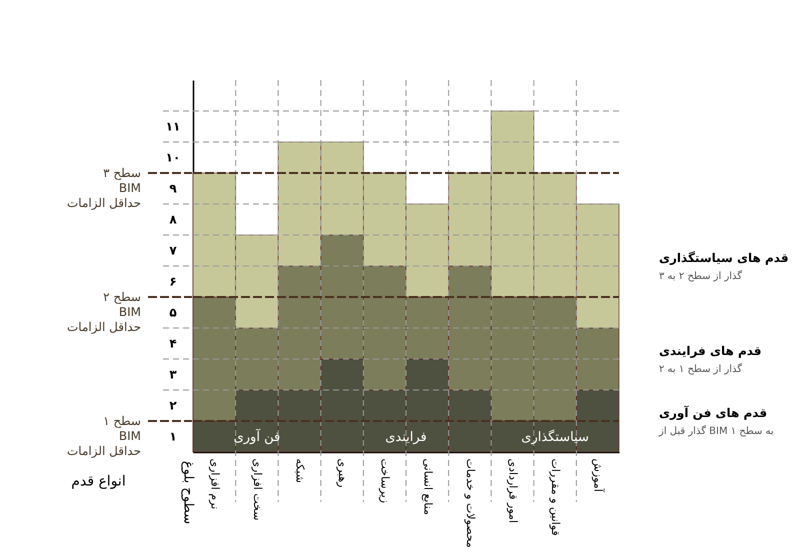 Image resolution: width=793 pixels, height=558 pixels. Describe the element at coordinates (188, 492) in the screenshot. I see `y-axis-title: سطوح بلوغ` at that location.